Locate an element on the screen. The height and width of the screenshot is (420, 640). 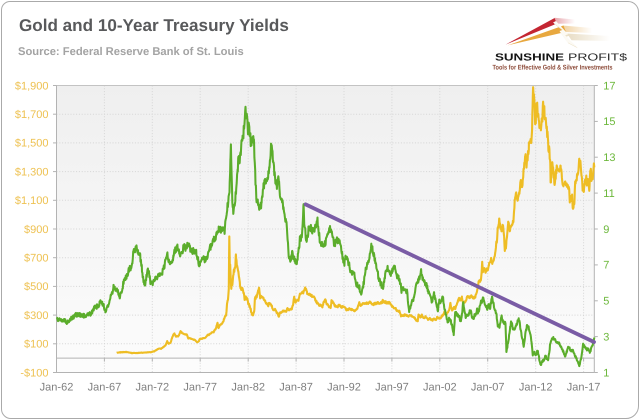
svg-text: 5 is located at coordinates (606, 302).